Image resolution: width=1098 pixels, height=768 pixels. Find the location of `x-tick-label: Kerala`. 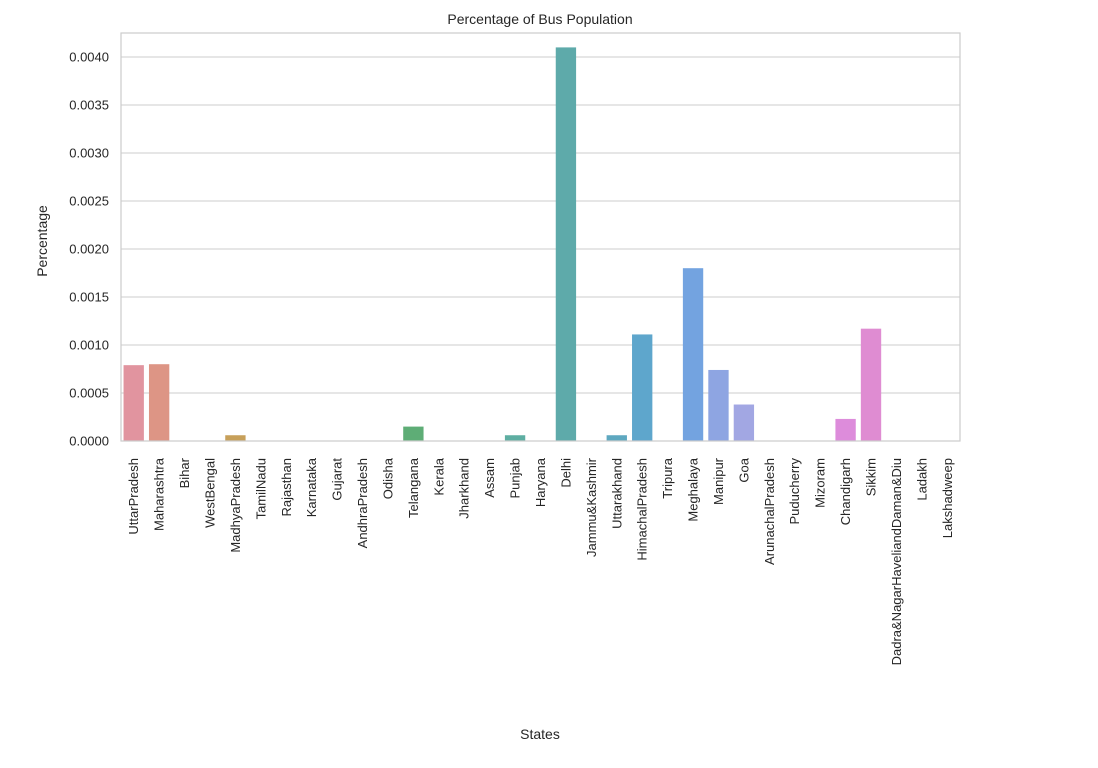

x-tick-label: Kerala is located at coordinates (438, 476).